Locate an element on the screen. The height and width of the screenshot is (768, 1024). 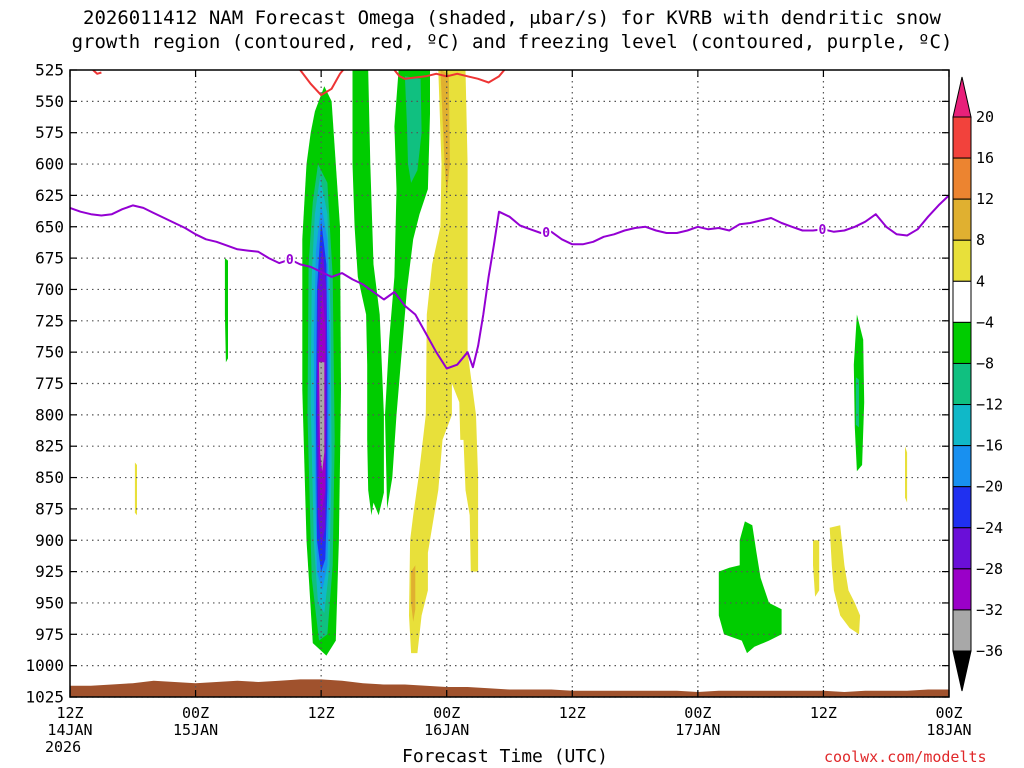
y-tick-label-975: 975 is located at coordinates (49, 634).